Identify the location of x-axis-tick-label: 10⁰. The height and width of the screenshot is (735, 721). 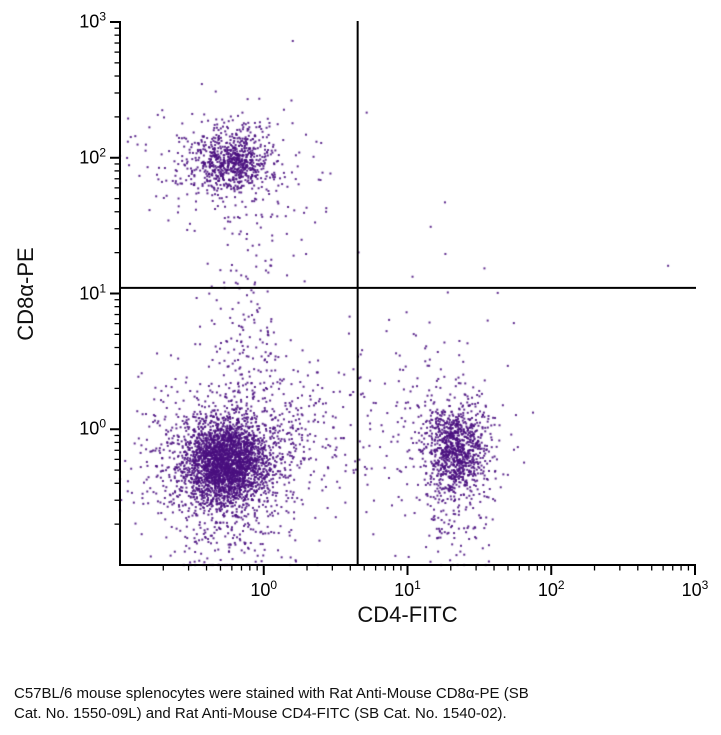
(263, 589).